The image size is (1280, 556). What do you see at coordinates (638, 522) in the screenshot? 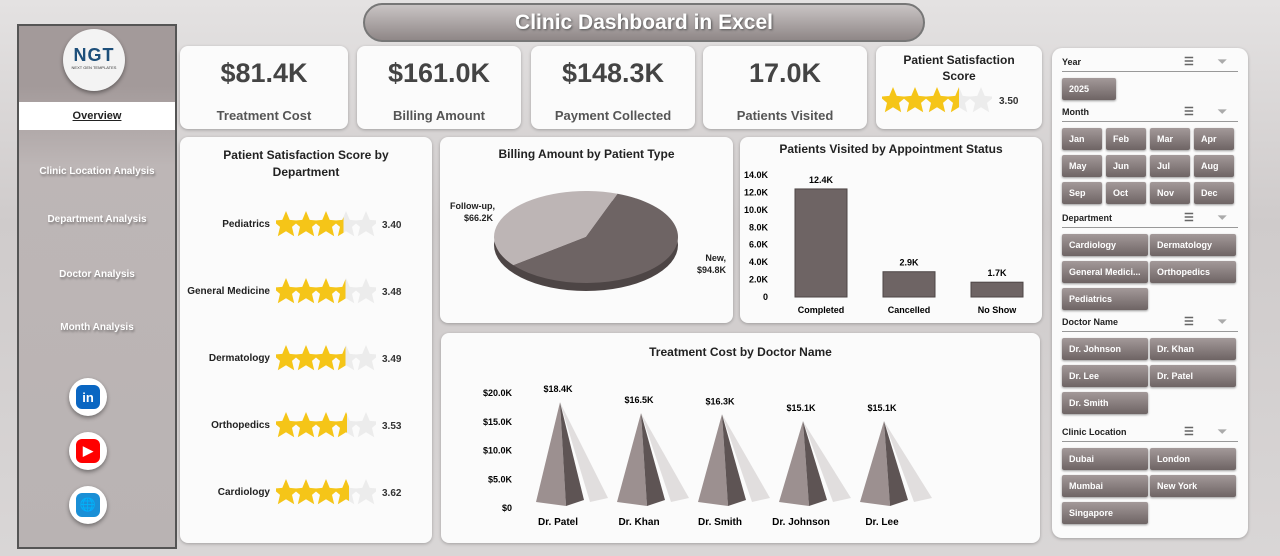
I see `x-tick-label: Dr. Khan` at bounding box center [638, 522].